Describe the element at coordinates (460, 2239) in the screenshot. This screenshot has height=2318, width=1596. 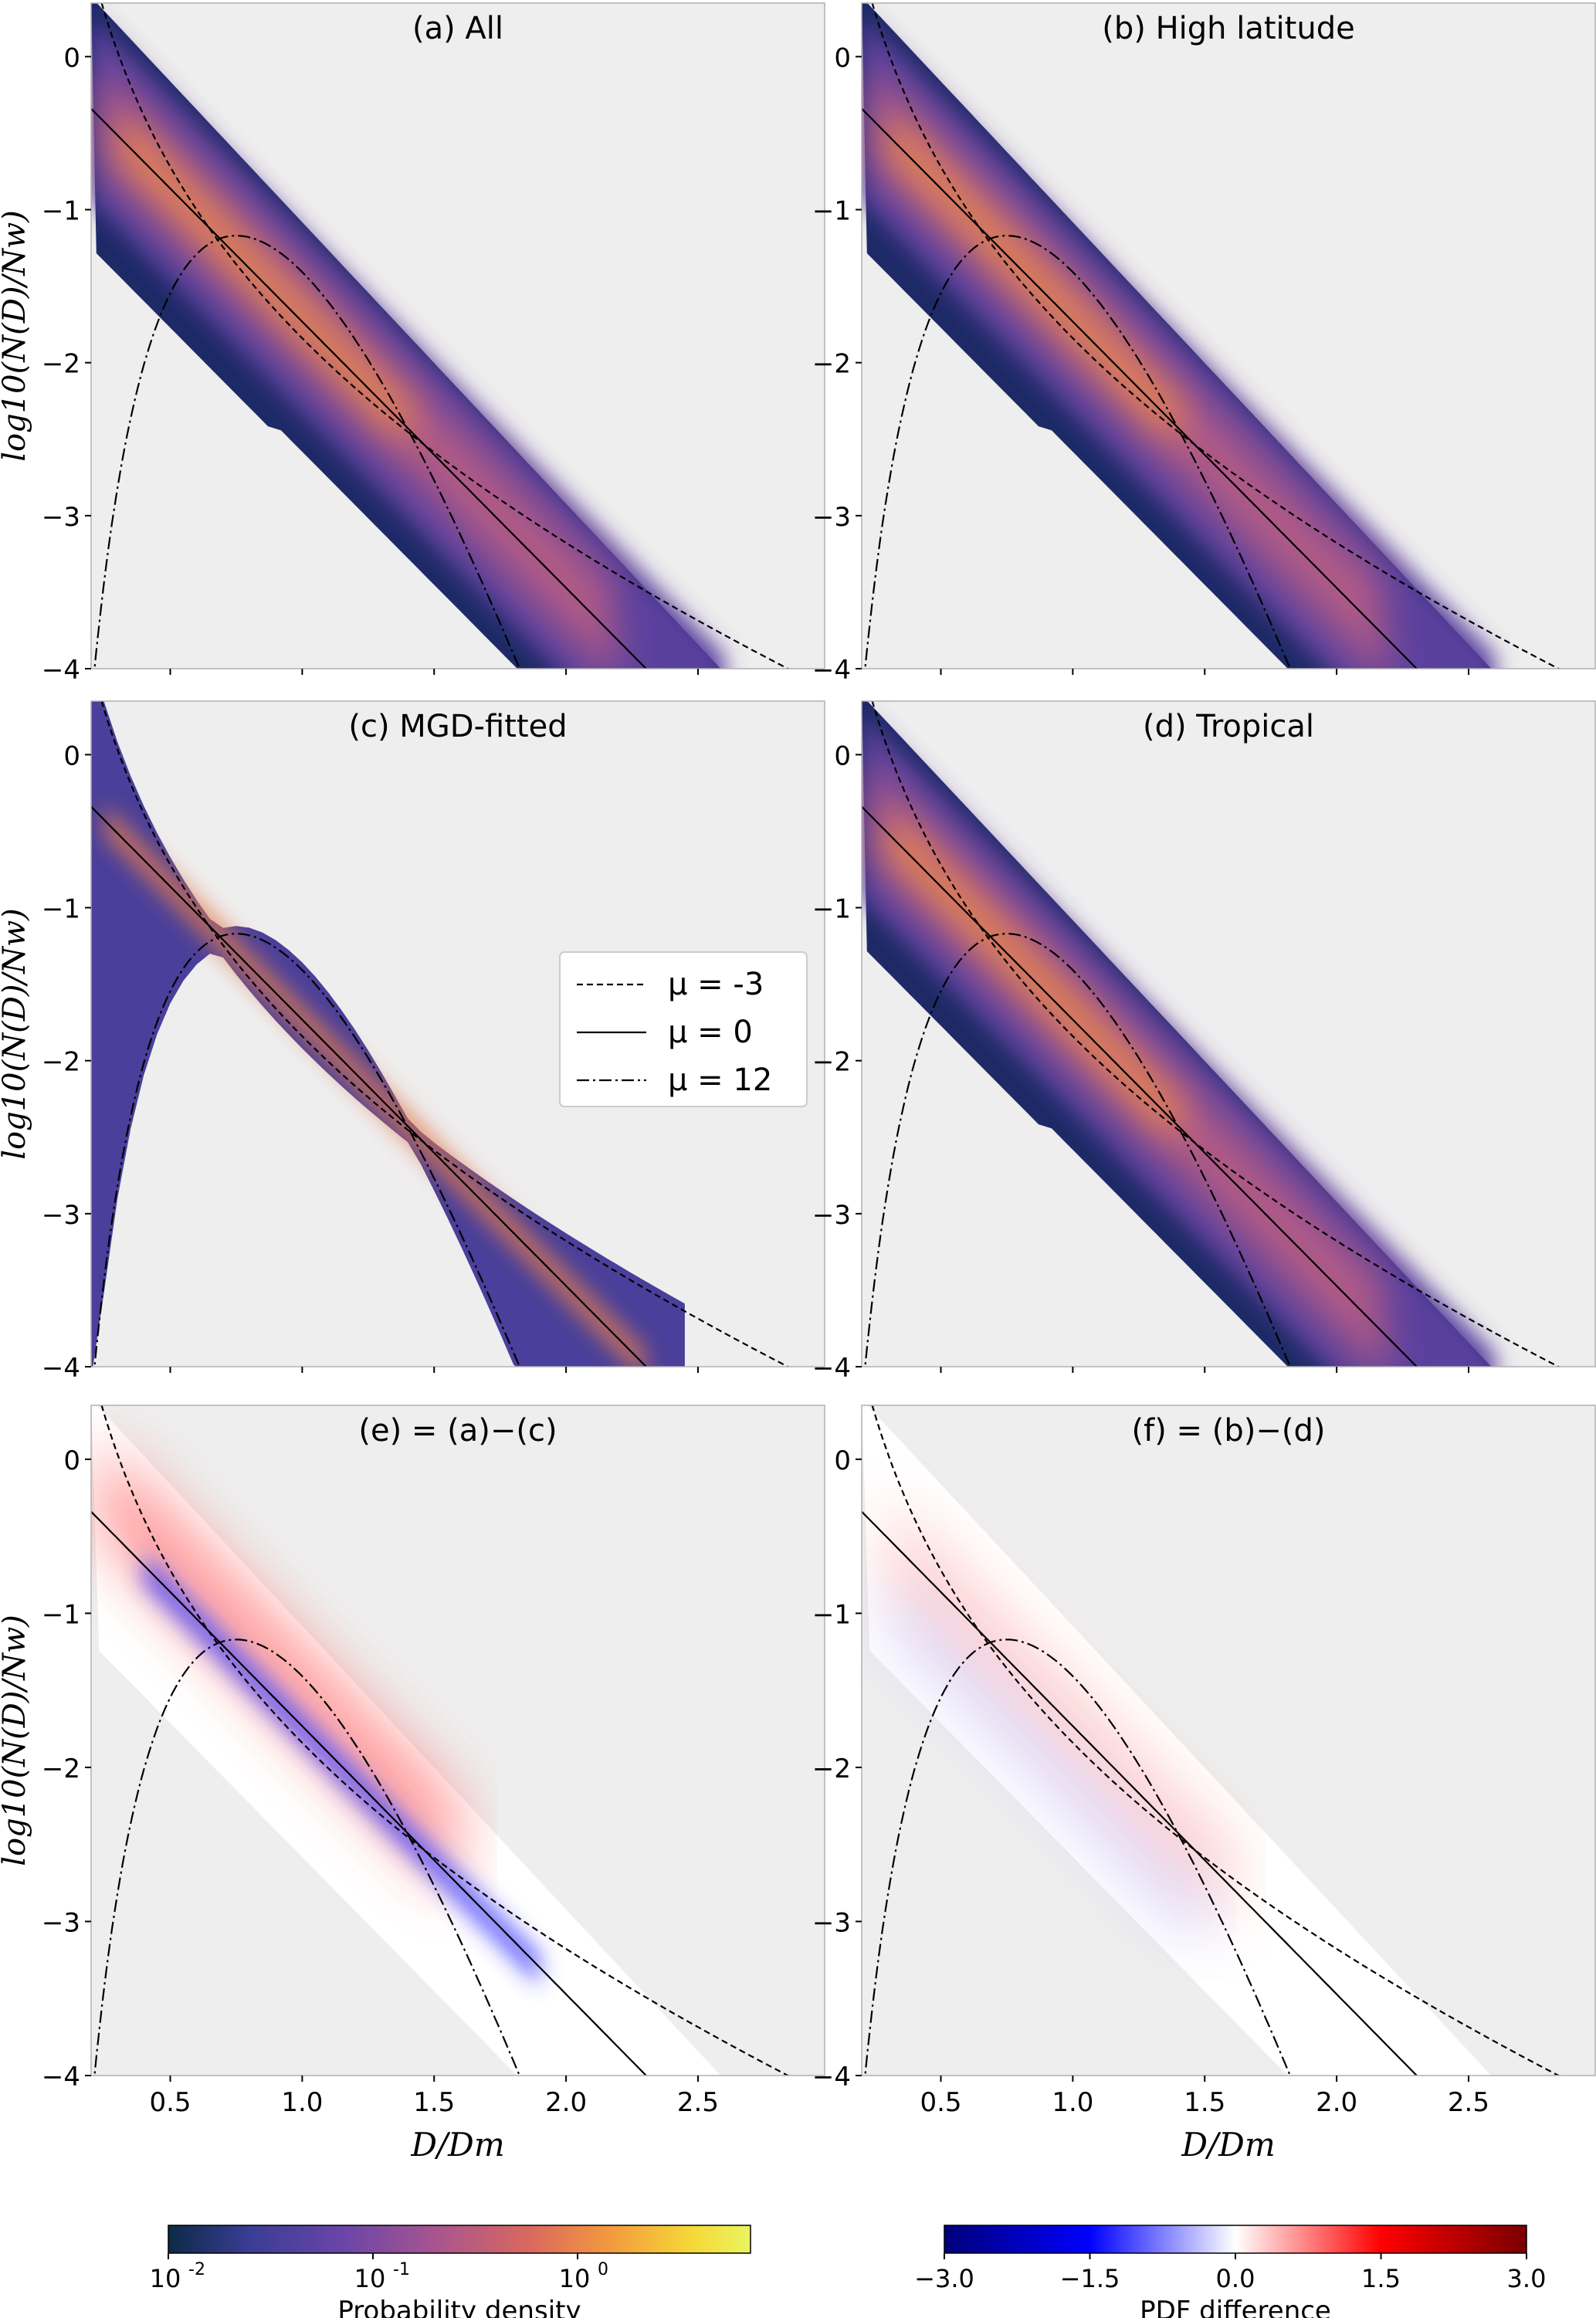
I see `colorbar-gradient` at that location.